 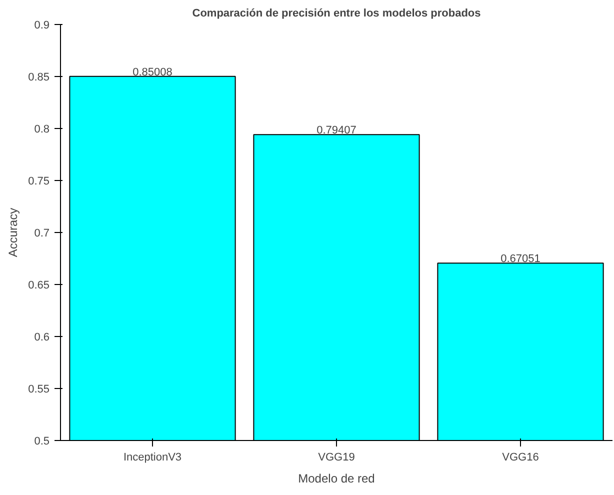 I want to click on y-tick-label: 0.55, so click(x=39, y=390).